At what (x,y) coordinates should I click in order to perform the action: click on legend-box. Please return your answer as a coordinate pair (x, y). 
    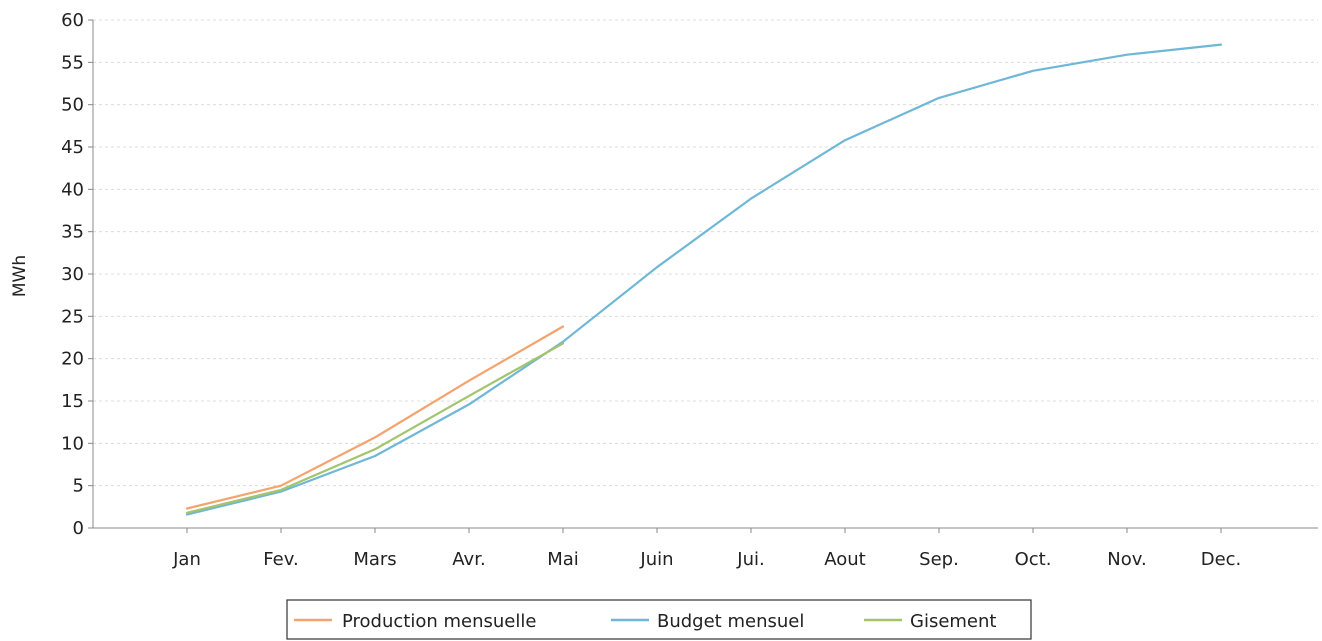
    Looking at the image, I should click on (659, 619).